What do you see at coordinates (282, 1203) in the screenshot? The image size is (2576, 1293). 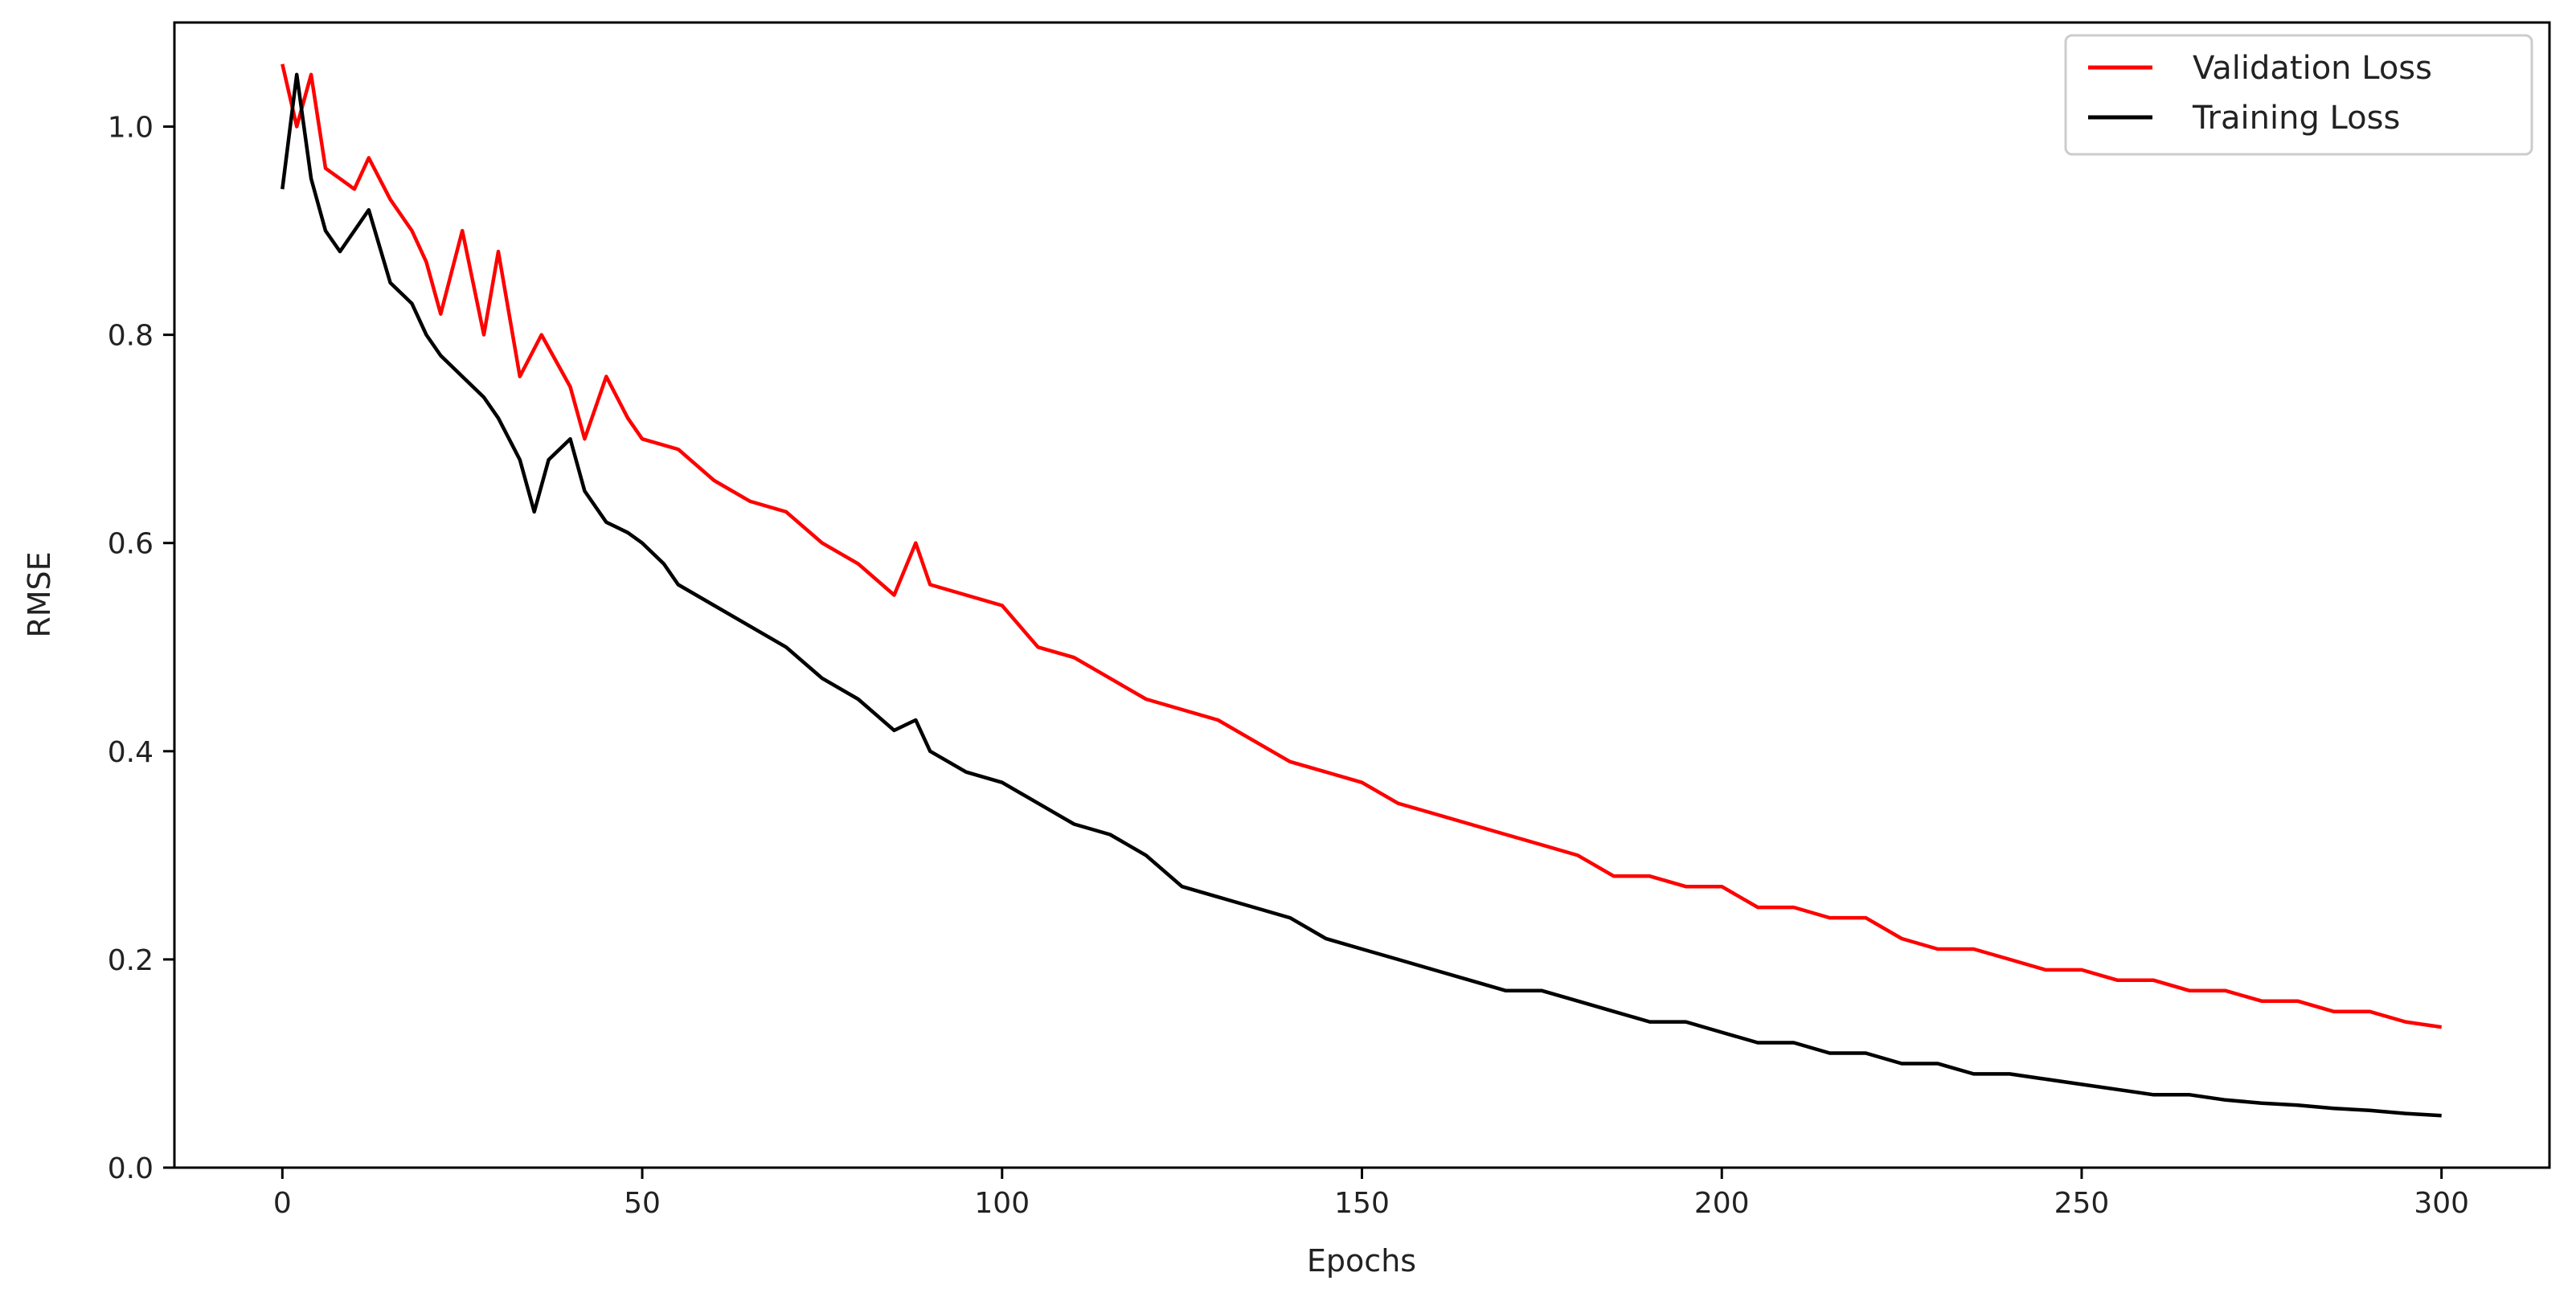 I see `x-tick-label: 0` at bounding box center [282, 1203].